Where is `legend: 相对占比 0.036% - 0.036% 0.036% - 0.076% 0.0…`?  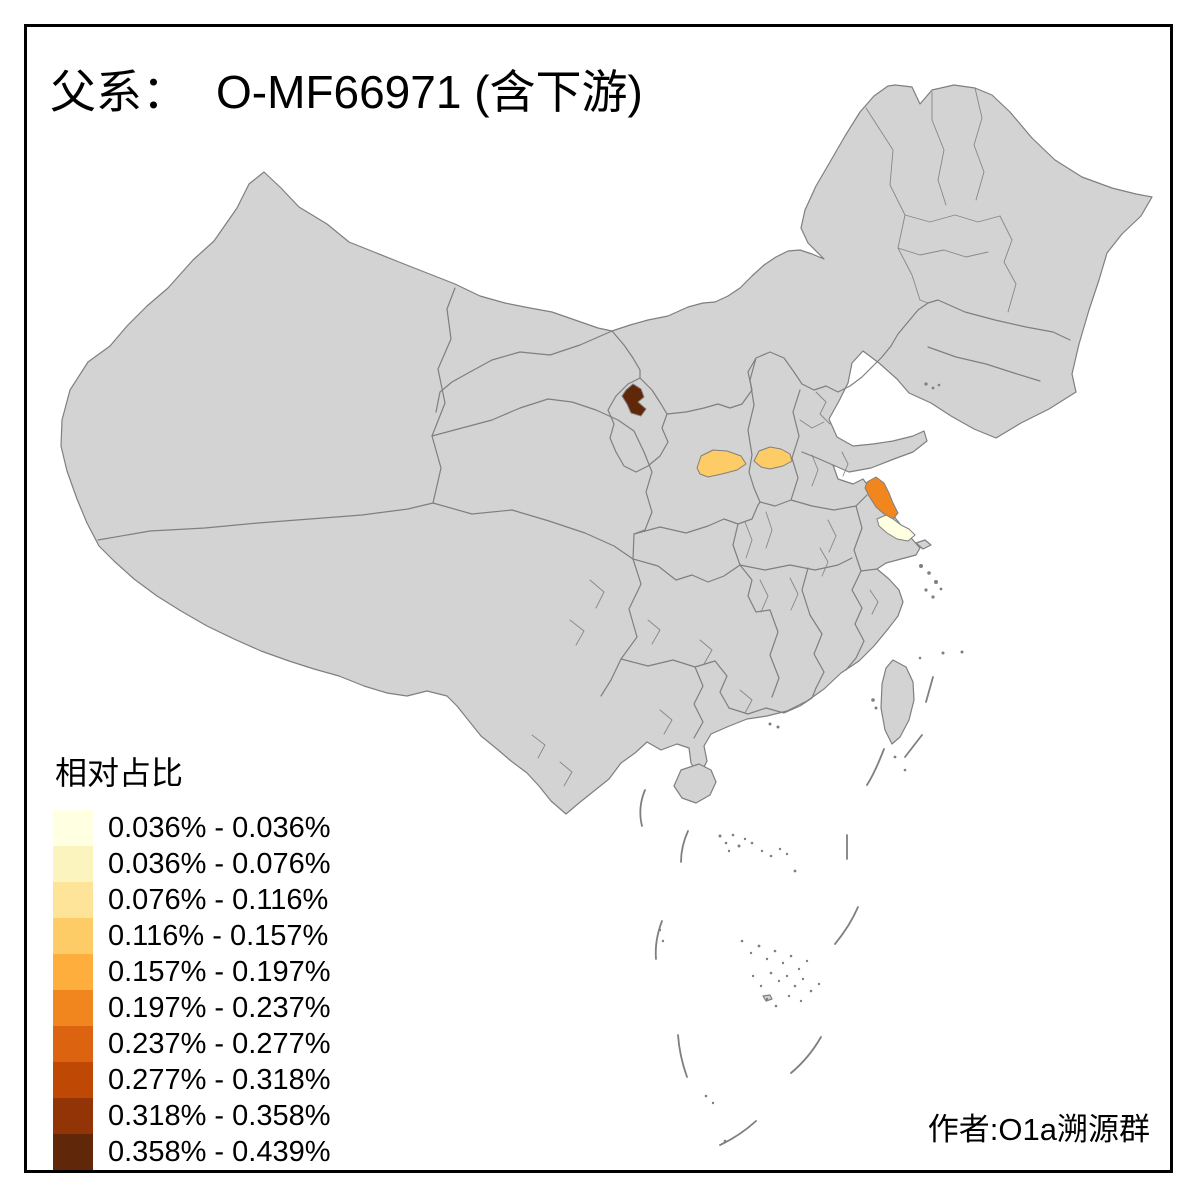
legend: 相对占比 0.036% - 0.036% 0.036% - 0.076% 0.0… is located at coordinates (191, 959).